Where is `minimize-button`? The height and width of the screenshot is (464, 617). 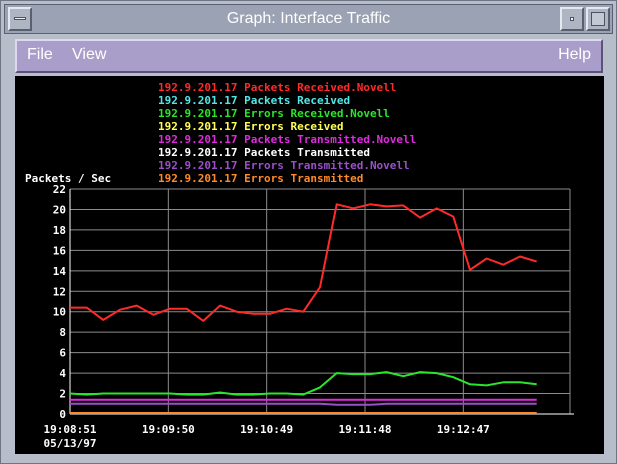 minimize-button is located at coordinates (572, 19).